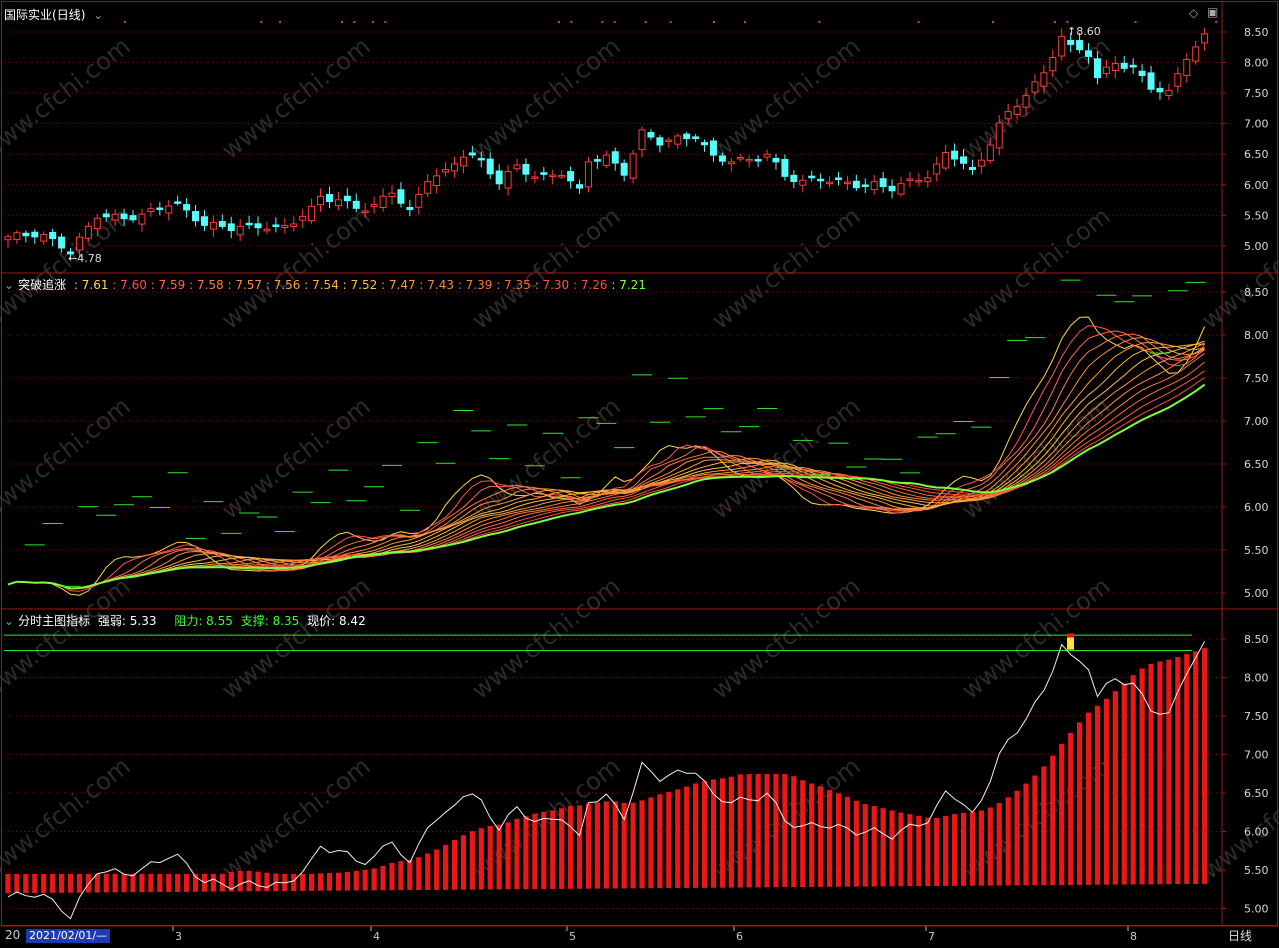 The height and width of the screenshot is (948, 1279). I want to click on resistance-value: 阻力: 8.55, so click(203, 621).